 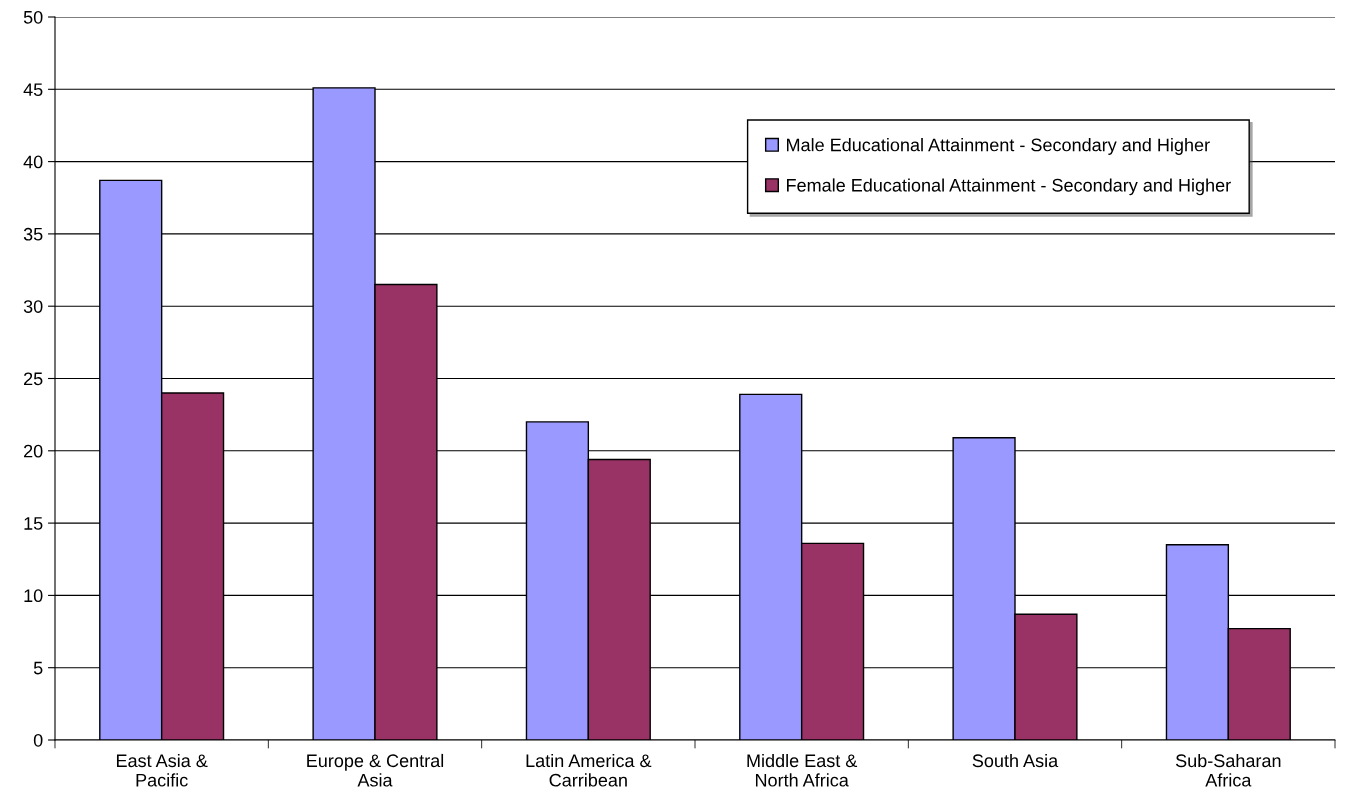 I want to click on x-tick-label: South Asia, so click(x=1015, y=760).